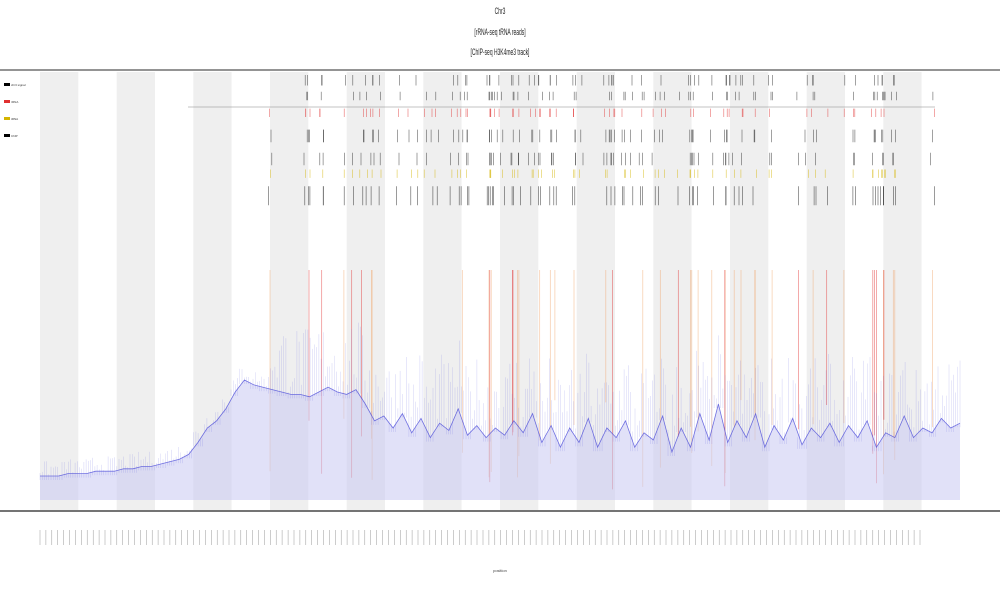 The height and width of the screenshot is (600, 1000). Describe the element at coordinates (583, 173) in the screenshot. I see `yellow-ticks-row` at that location.